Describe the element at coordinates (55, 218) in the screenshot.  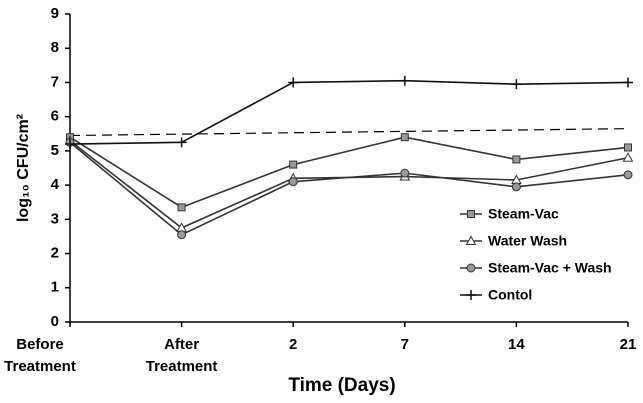
I see `y-tick-label: 3` at that location.